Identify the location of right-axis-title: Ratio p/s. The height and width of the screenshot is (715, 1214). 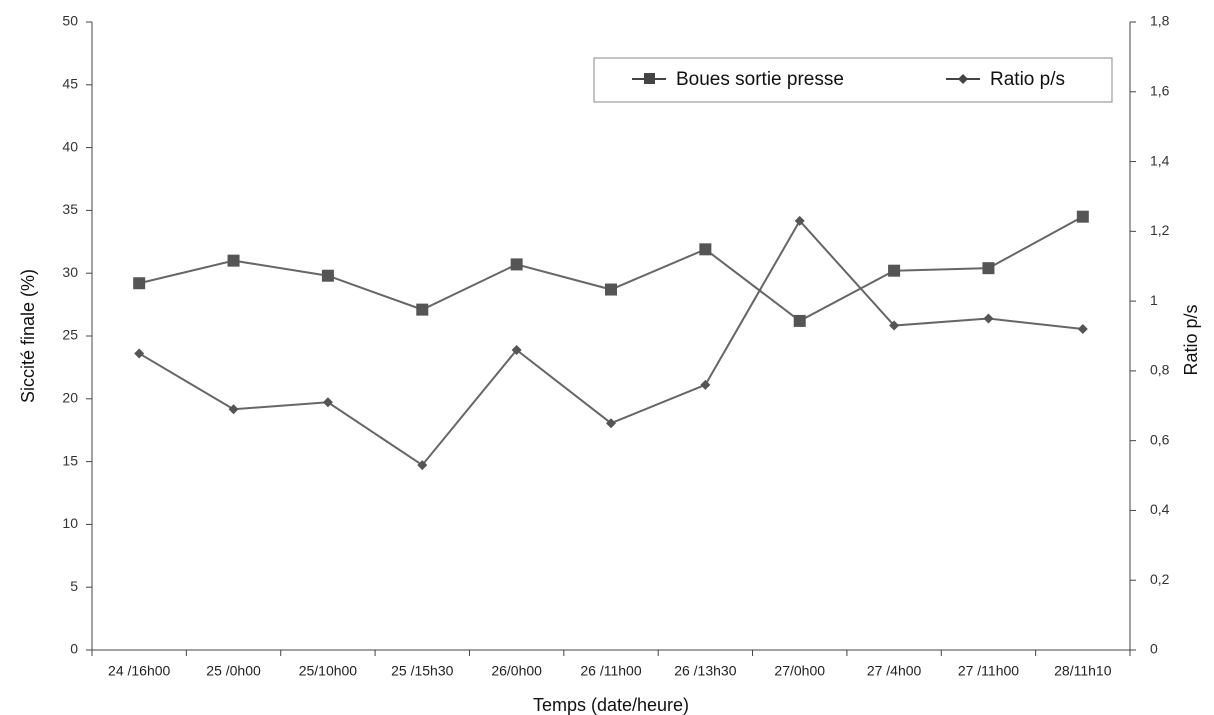
(1191, 339).